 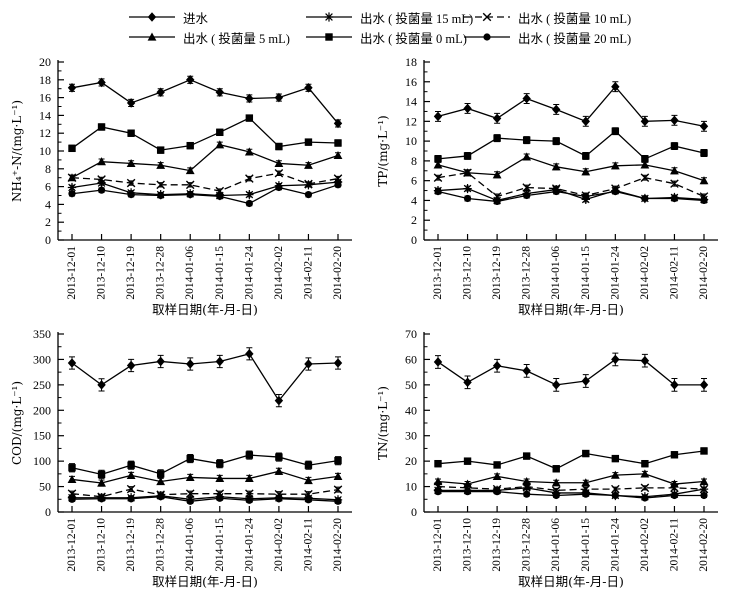 I want to click on x-tick-label: 2013-12-01, so click(x=72, y=273).